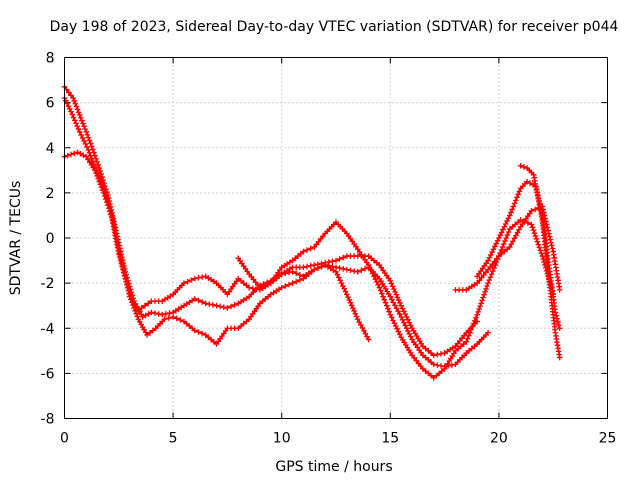 The image size is (640, 480). I want to click on y-tick-label: -2, so click(48, 284).